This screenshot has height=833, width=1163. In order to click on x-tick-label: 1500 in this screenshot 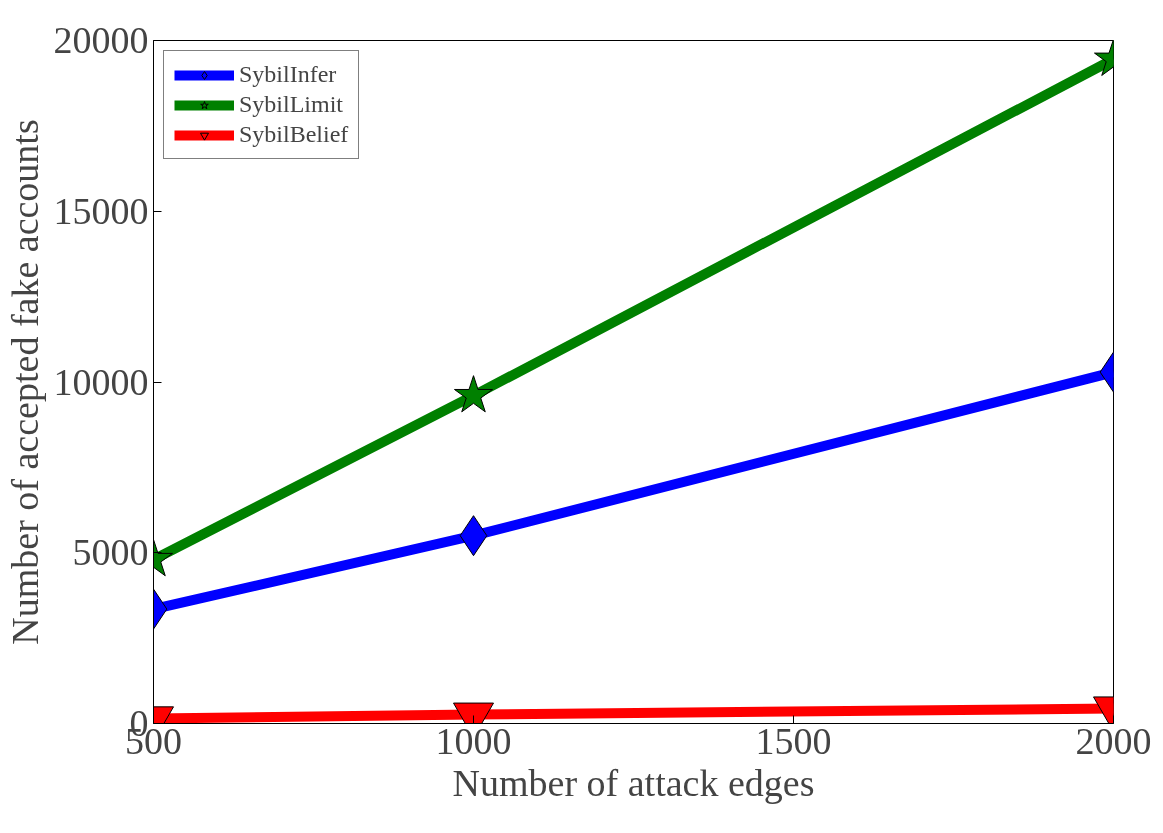, I will do `click(793, 740)`.